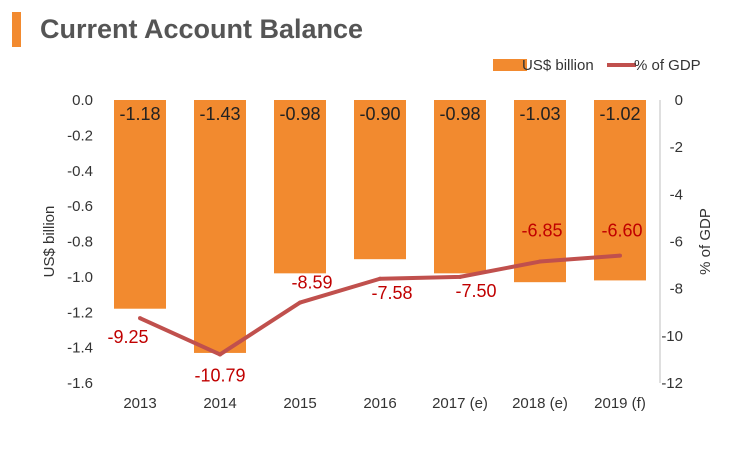  I want to click on y-tick-label: -0.4, so click(80, 171).